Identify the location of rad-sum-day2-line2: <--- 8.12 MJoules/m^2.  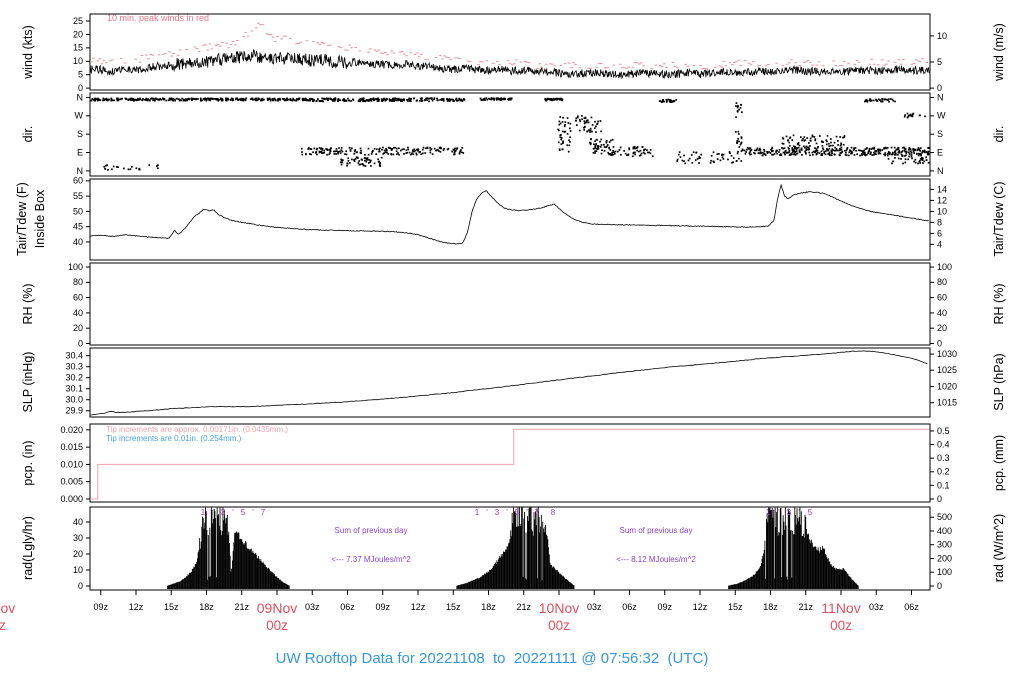
(656, 559).